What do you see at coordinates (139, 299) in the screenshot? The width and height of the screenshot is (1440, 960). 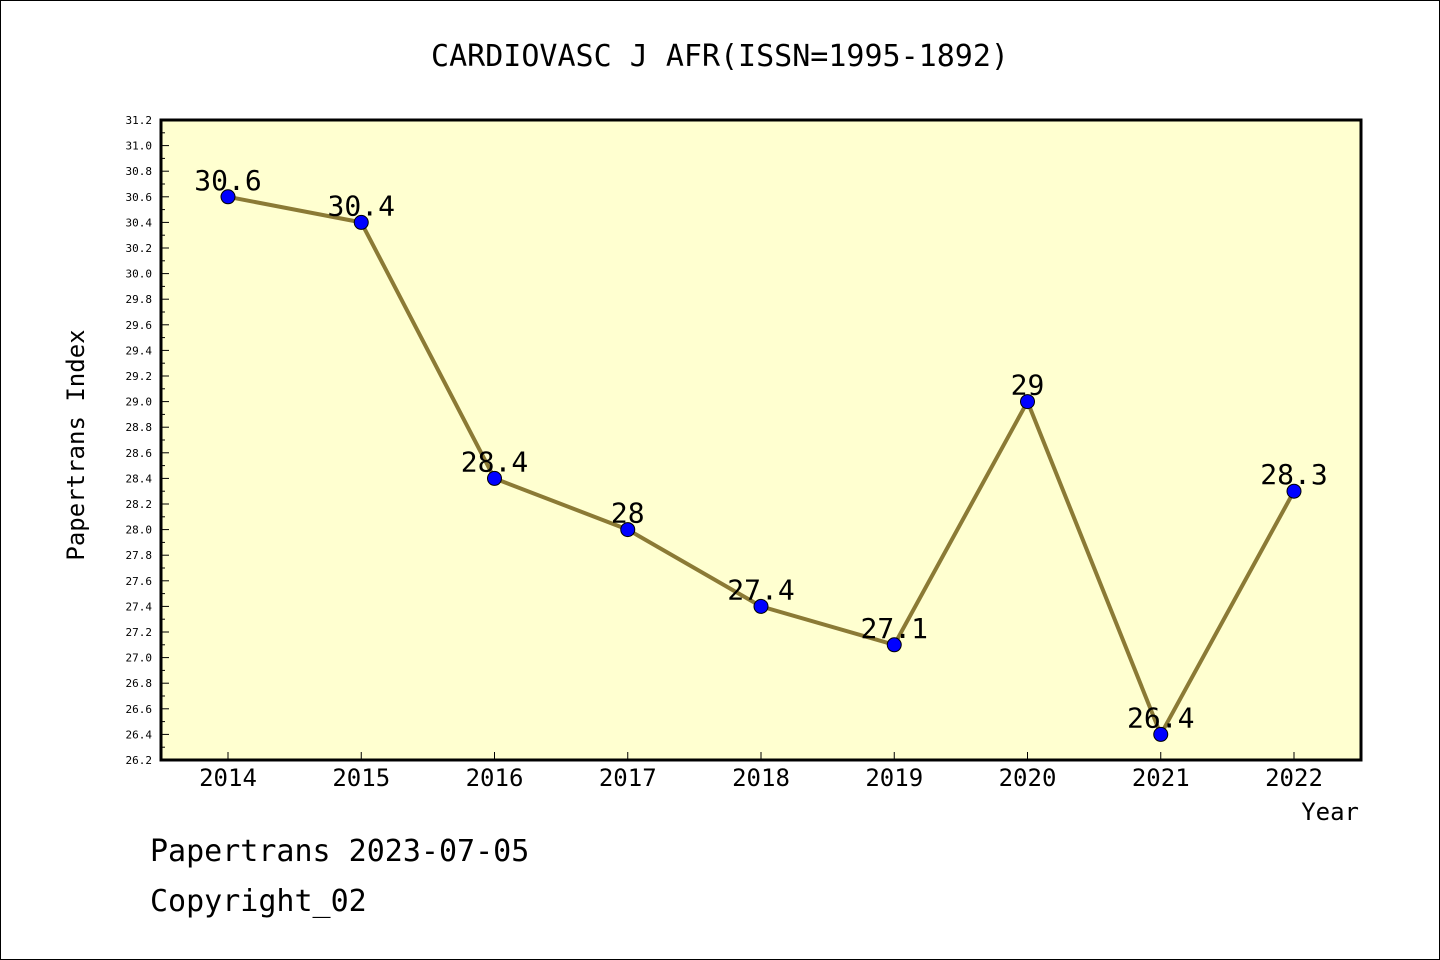 I see `y-tick-label: 29.8` at bounding box center [139, 299].